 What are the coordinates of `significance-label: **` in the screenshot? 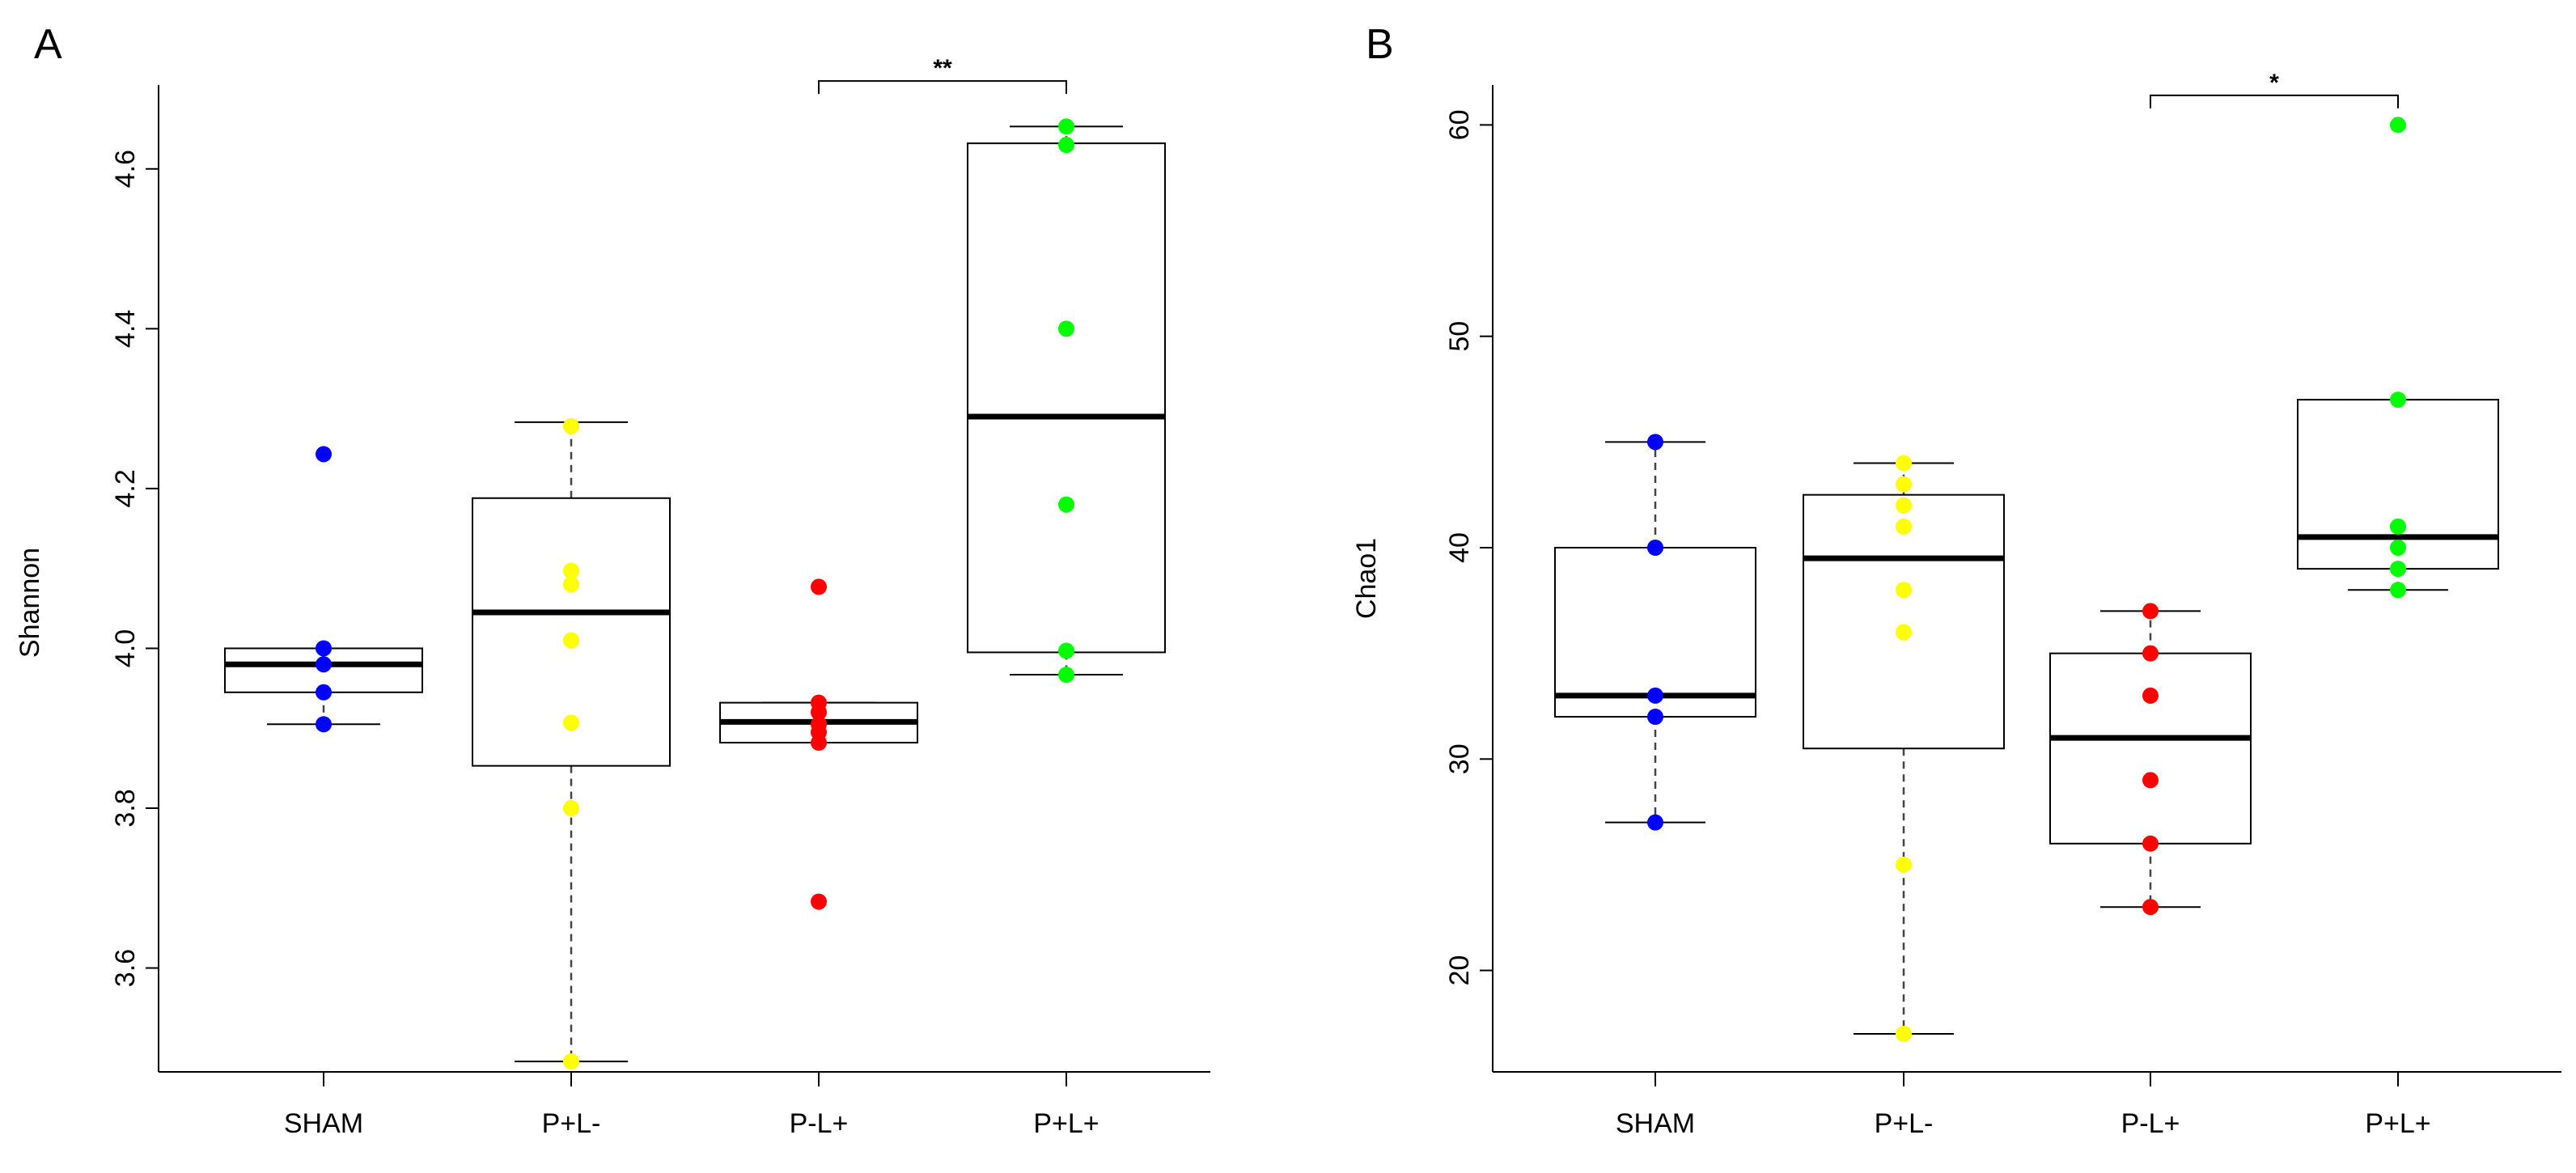 It's located at (942, 68).